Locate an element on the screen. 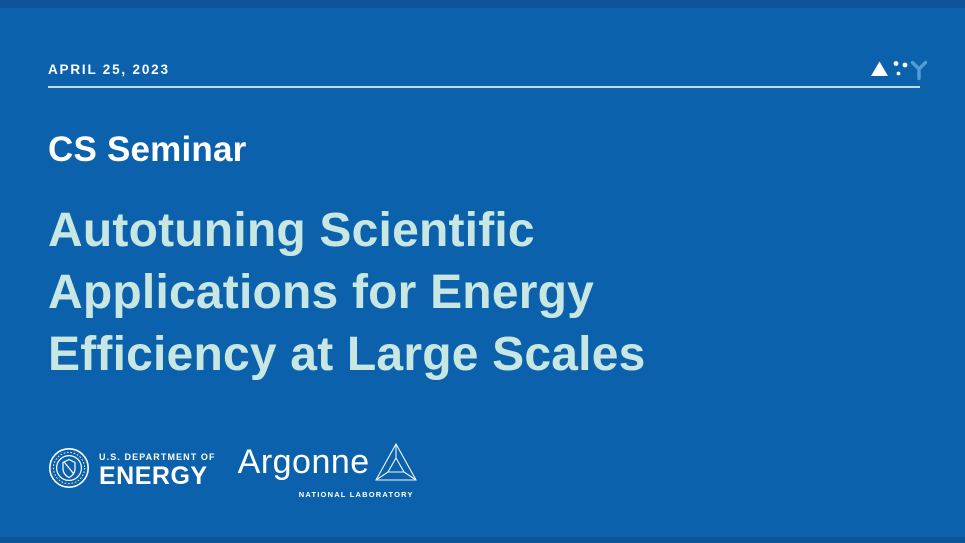 The width and height of the screenshot is (965, 543). decorative-motif is located at coordinates (897, 72).